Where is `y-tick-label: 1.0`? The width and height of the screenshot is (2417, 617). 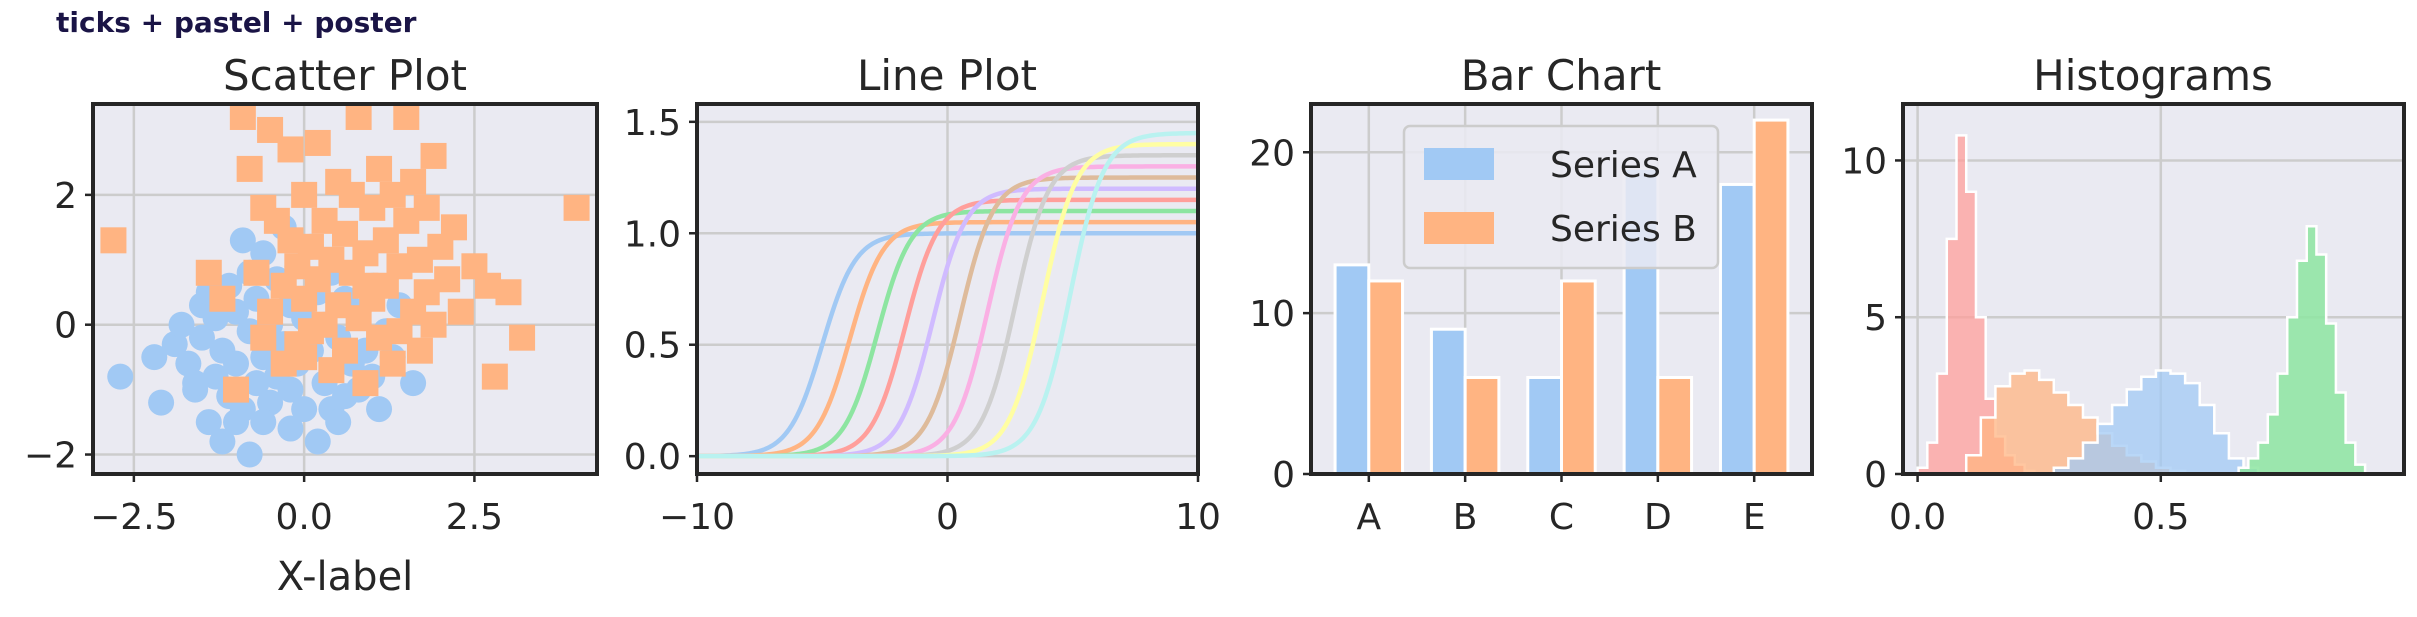
y-tick-label: 1.0 is located at coordinates (652, 234).